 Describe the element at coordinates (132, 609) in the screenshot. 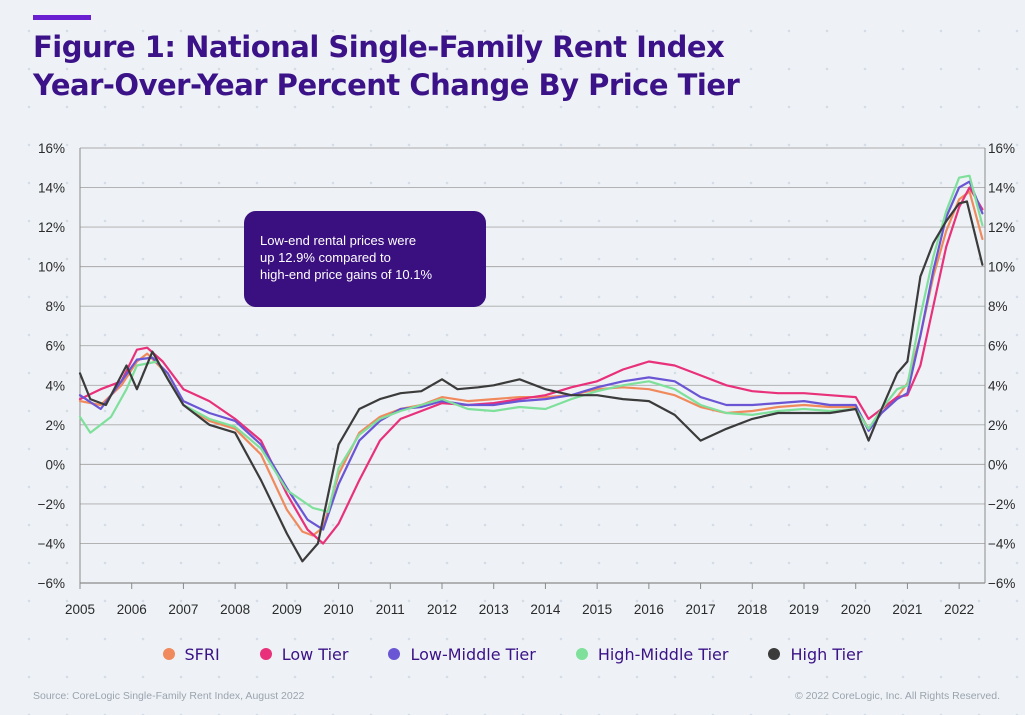

I see `x-tick-label: 2006` at that location.